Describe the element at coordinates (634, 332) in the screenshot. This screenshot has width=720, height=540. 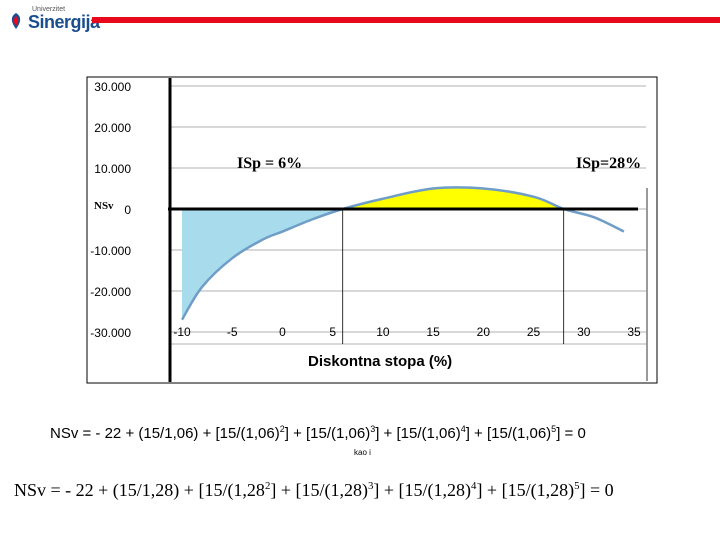
I see `x-tick-label: 35` at that location.